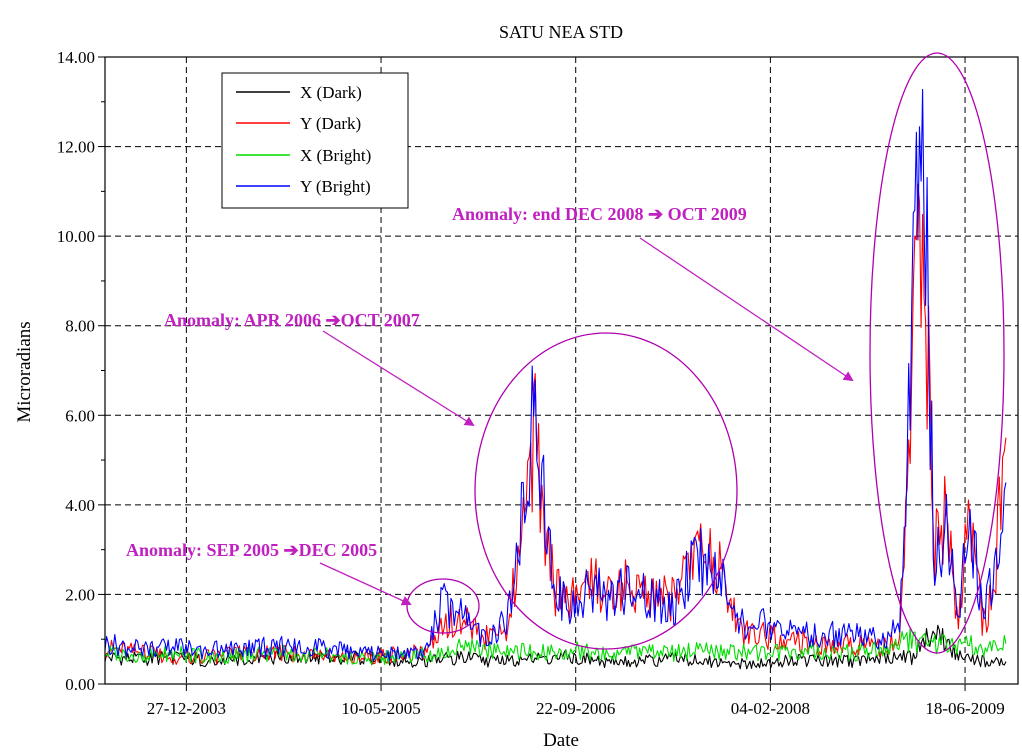 The image size is (1022, 756). I want to click on series-line-x-bright, so click(555, 646).